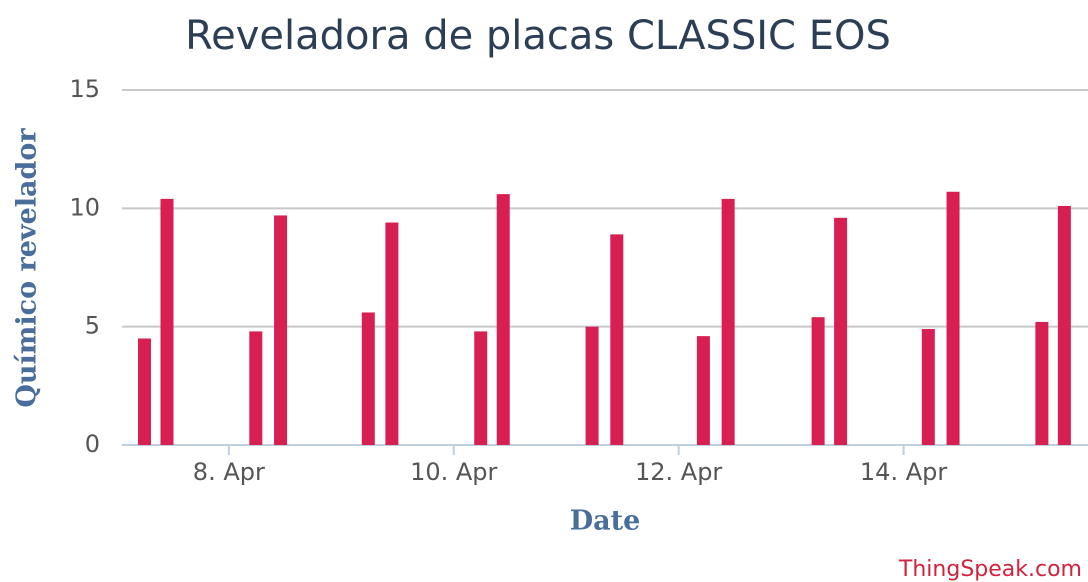  What do you see at coordinates (453, 472) in the screenshot?
I see `x-tick-label: 10. Apr` at bounding box center [453, 472].